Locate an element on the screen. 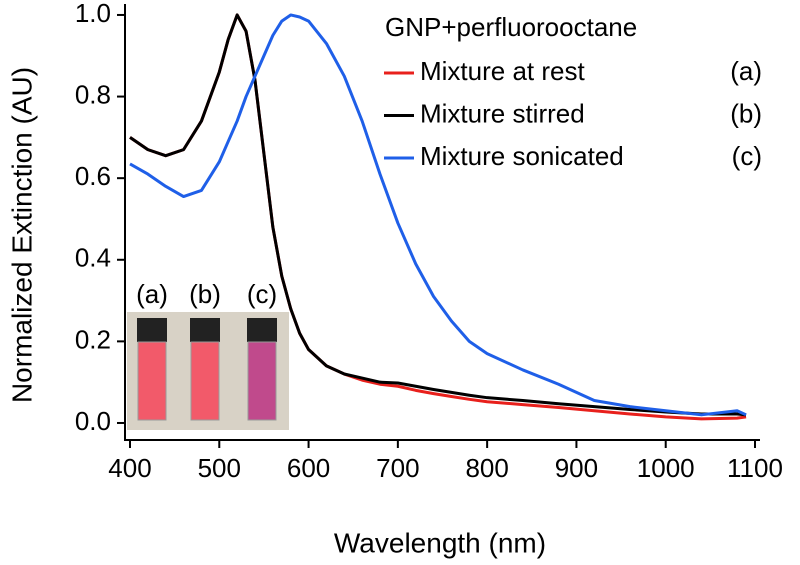  x-tick-label: 900 is located at coordinates (576, 468).